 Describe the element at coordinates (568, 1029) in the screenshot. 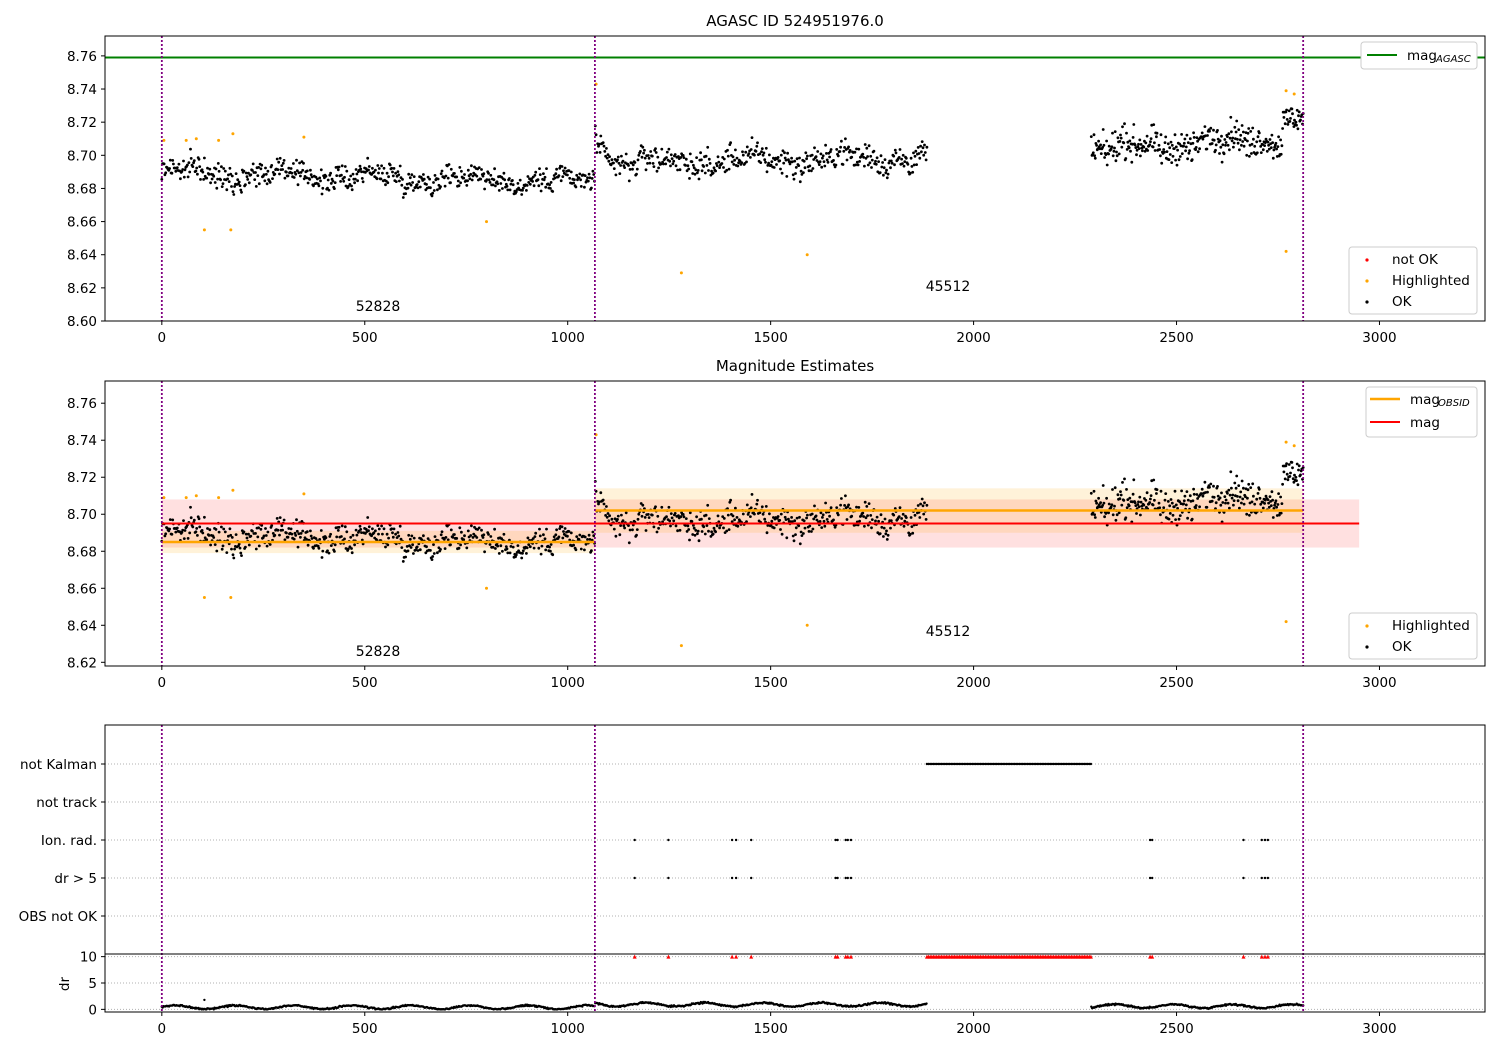

I see `p3-x-tick-label: 1000` at that location.